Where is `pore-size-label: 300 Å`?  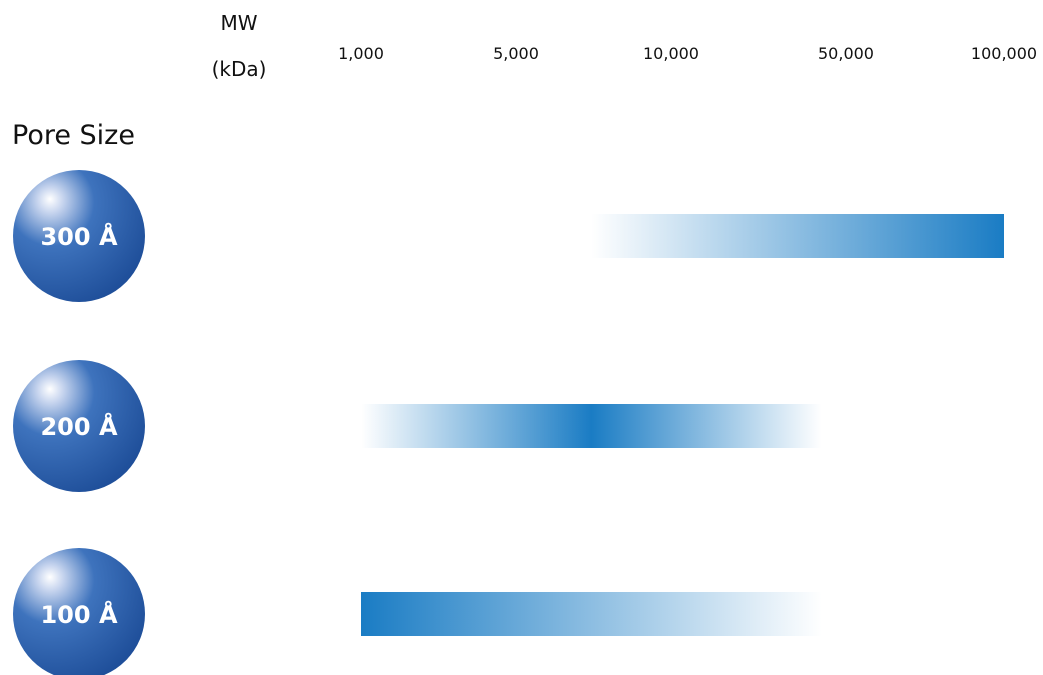
pore-size-label: 300 Å is located at coordinates (78, 236).